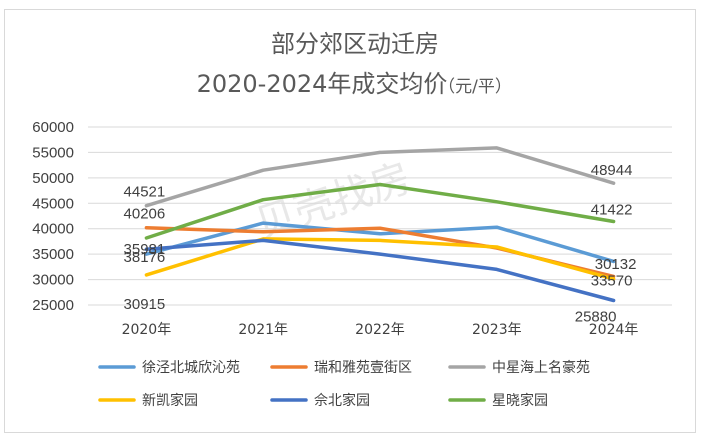  What do you see at coordinates (147, 330) in the screenshot?
I see `x-tick-label: 2020年` at bounding box center [147, 330].